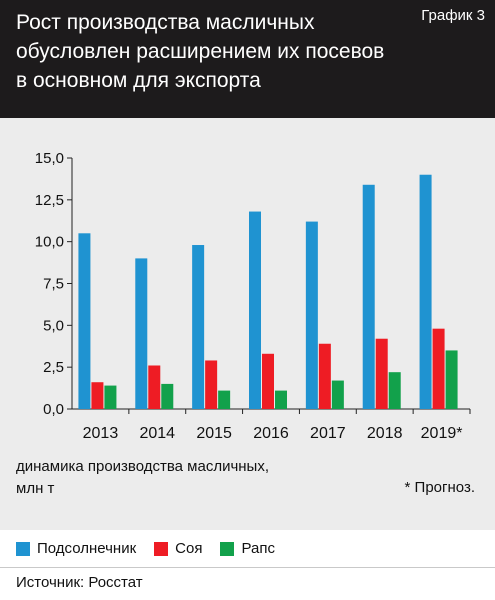 The image size is (495, 600). Describe the element at coordinates (214, 433) in the screenshot. I see `x-tick-label: 2015` at that location.